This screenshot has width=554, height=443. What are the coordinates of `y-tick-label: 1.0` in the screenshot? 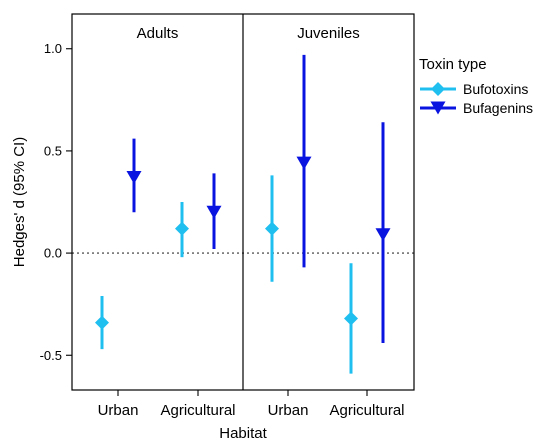 It's located at (53, 48).